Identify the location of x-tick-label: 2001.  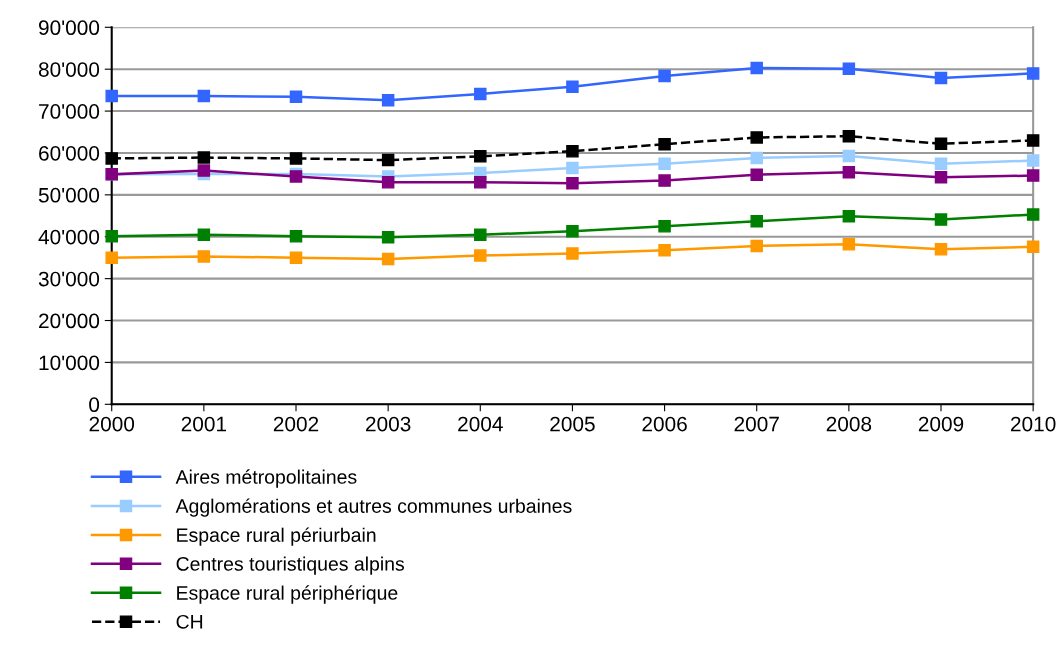
(204, 424).